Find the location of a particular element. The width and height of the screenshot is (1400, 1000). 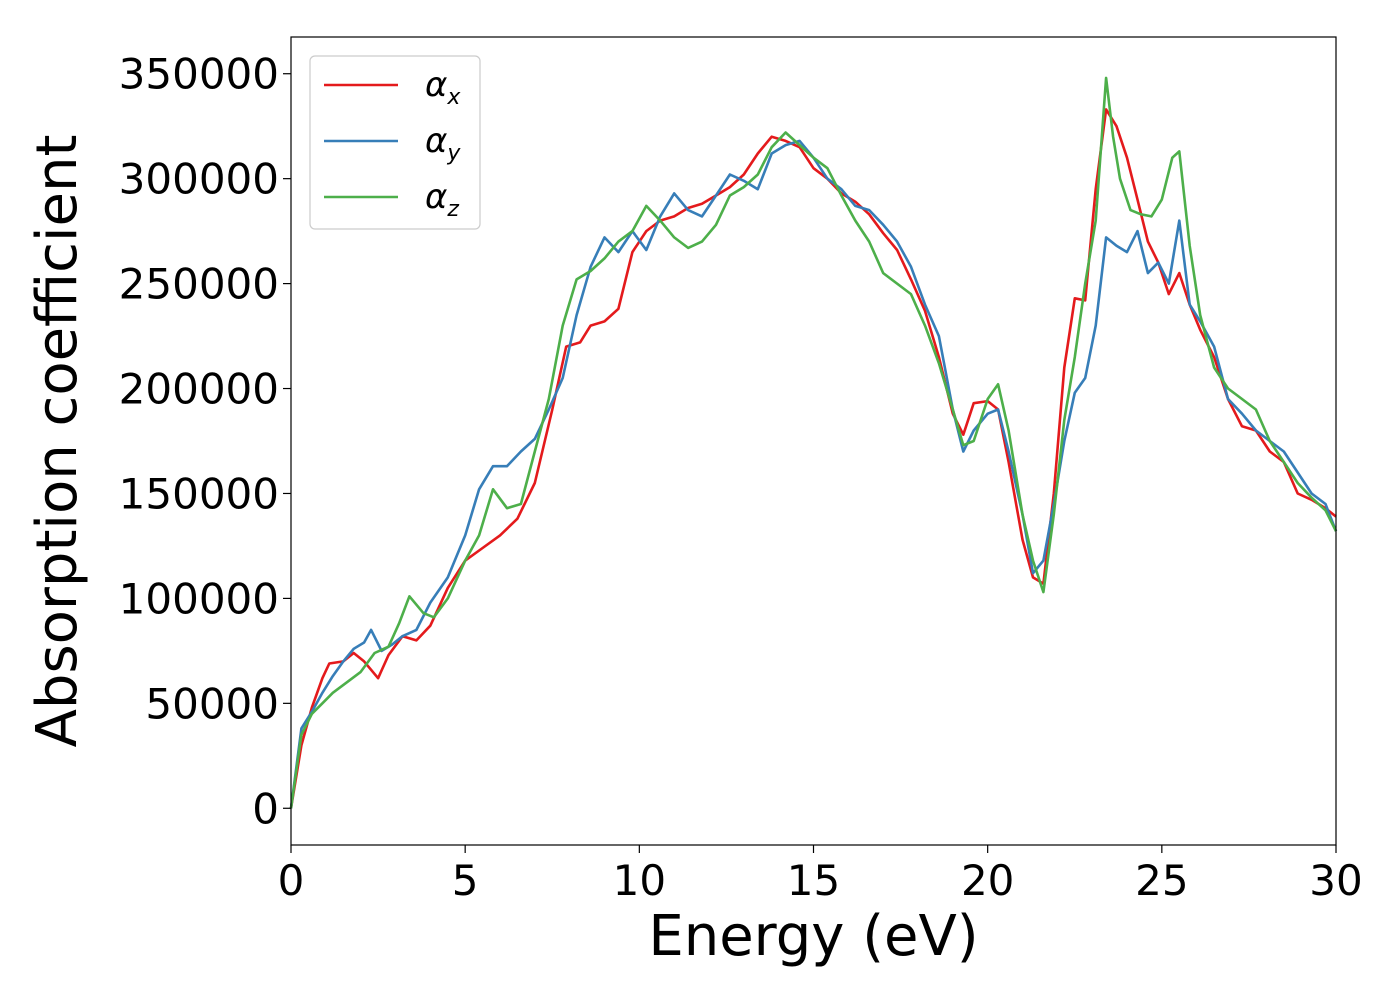

y-tick-label: 200000 is located at coordinates (199, 389).